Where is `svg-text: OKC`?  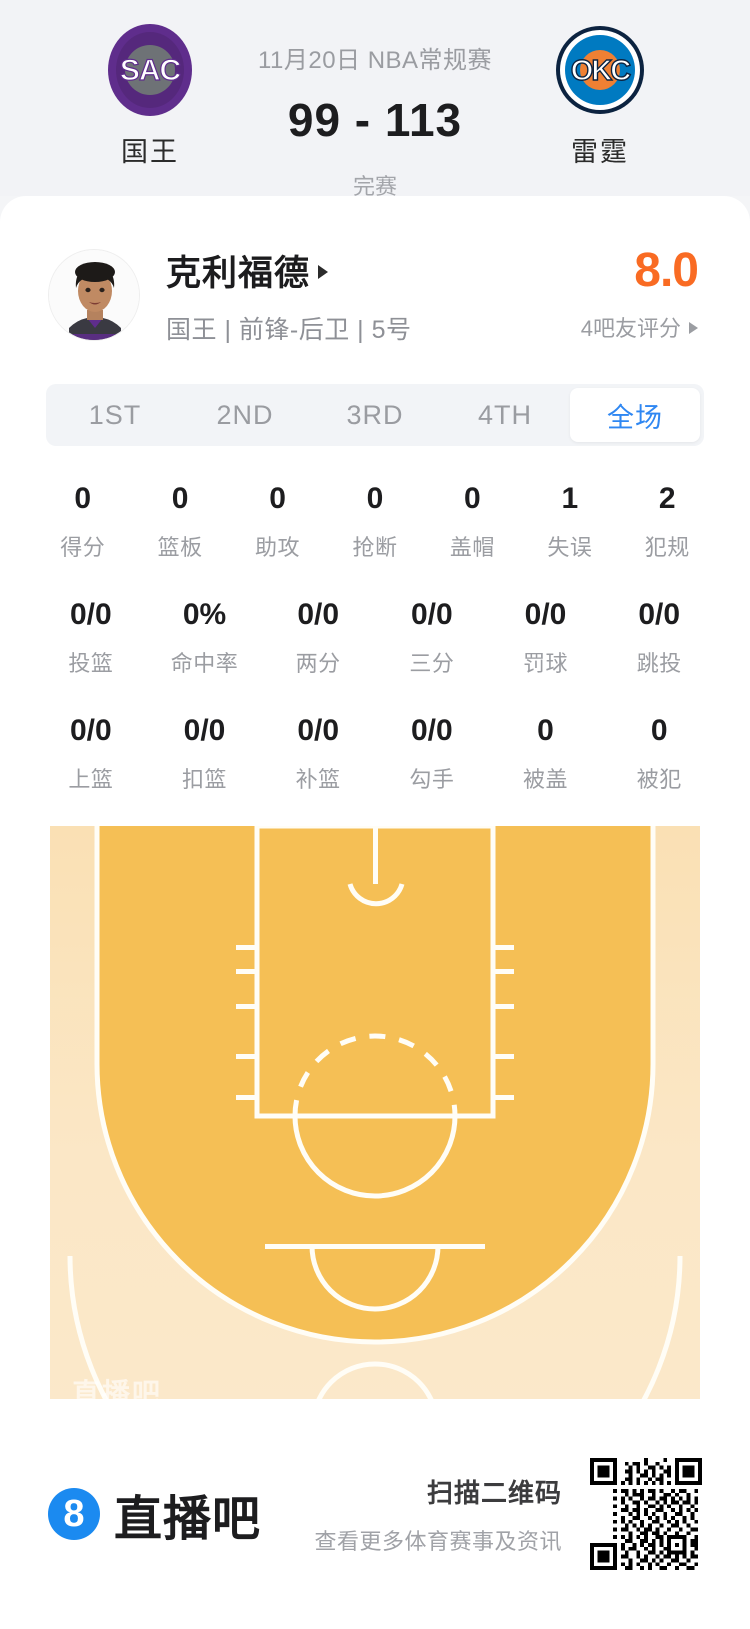
svg-text: OKC is located at coordinates (601, 71).